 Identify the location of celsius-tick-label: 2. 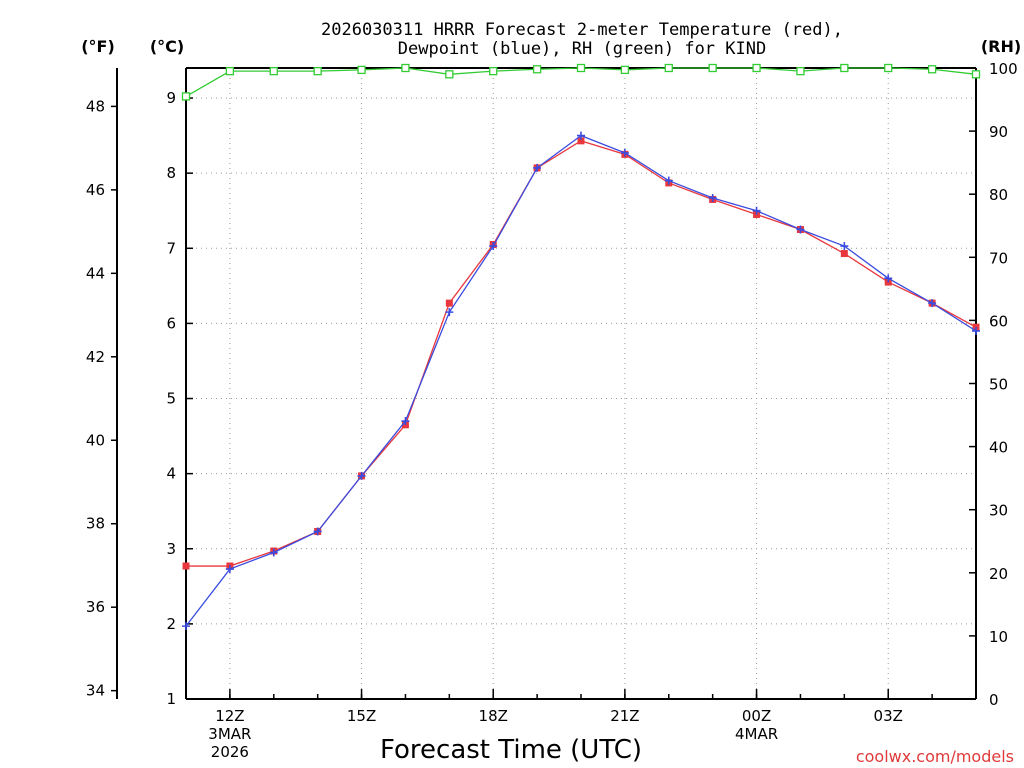
(171, 624).